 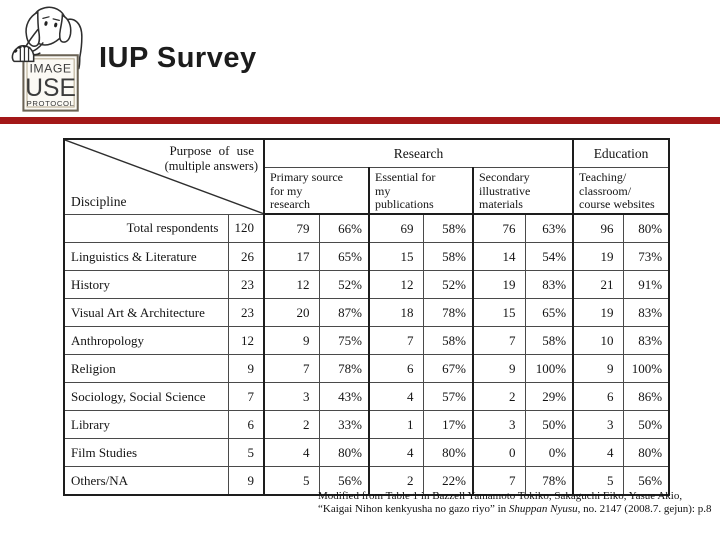 I want to click on total-cell: 7, so click(x=246, y=396).